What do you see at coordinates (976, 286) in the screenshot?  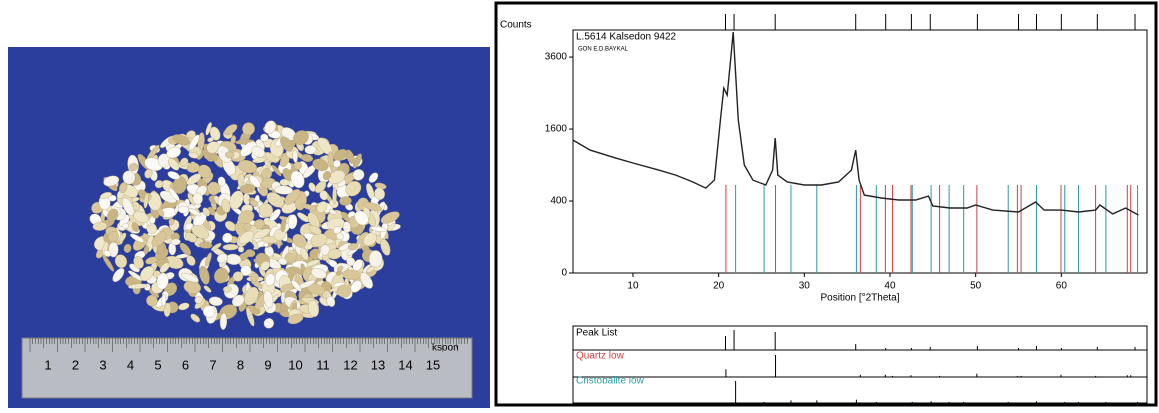 I see `x-tick-label: 50` at bounding box center [976, 286].